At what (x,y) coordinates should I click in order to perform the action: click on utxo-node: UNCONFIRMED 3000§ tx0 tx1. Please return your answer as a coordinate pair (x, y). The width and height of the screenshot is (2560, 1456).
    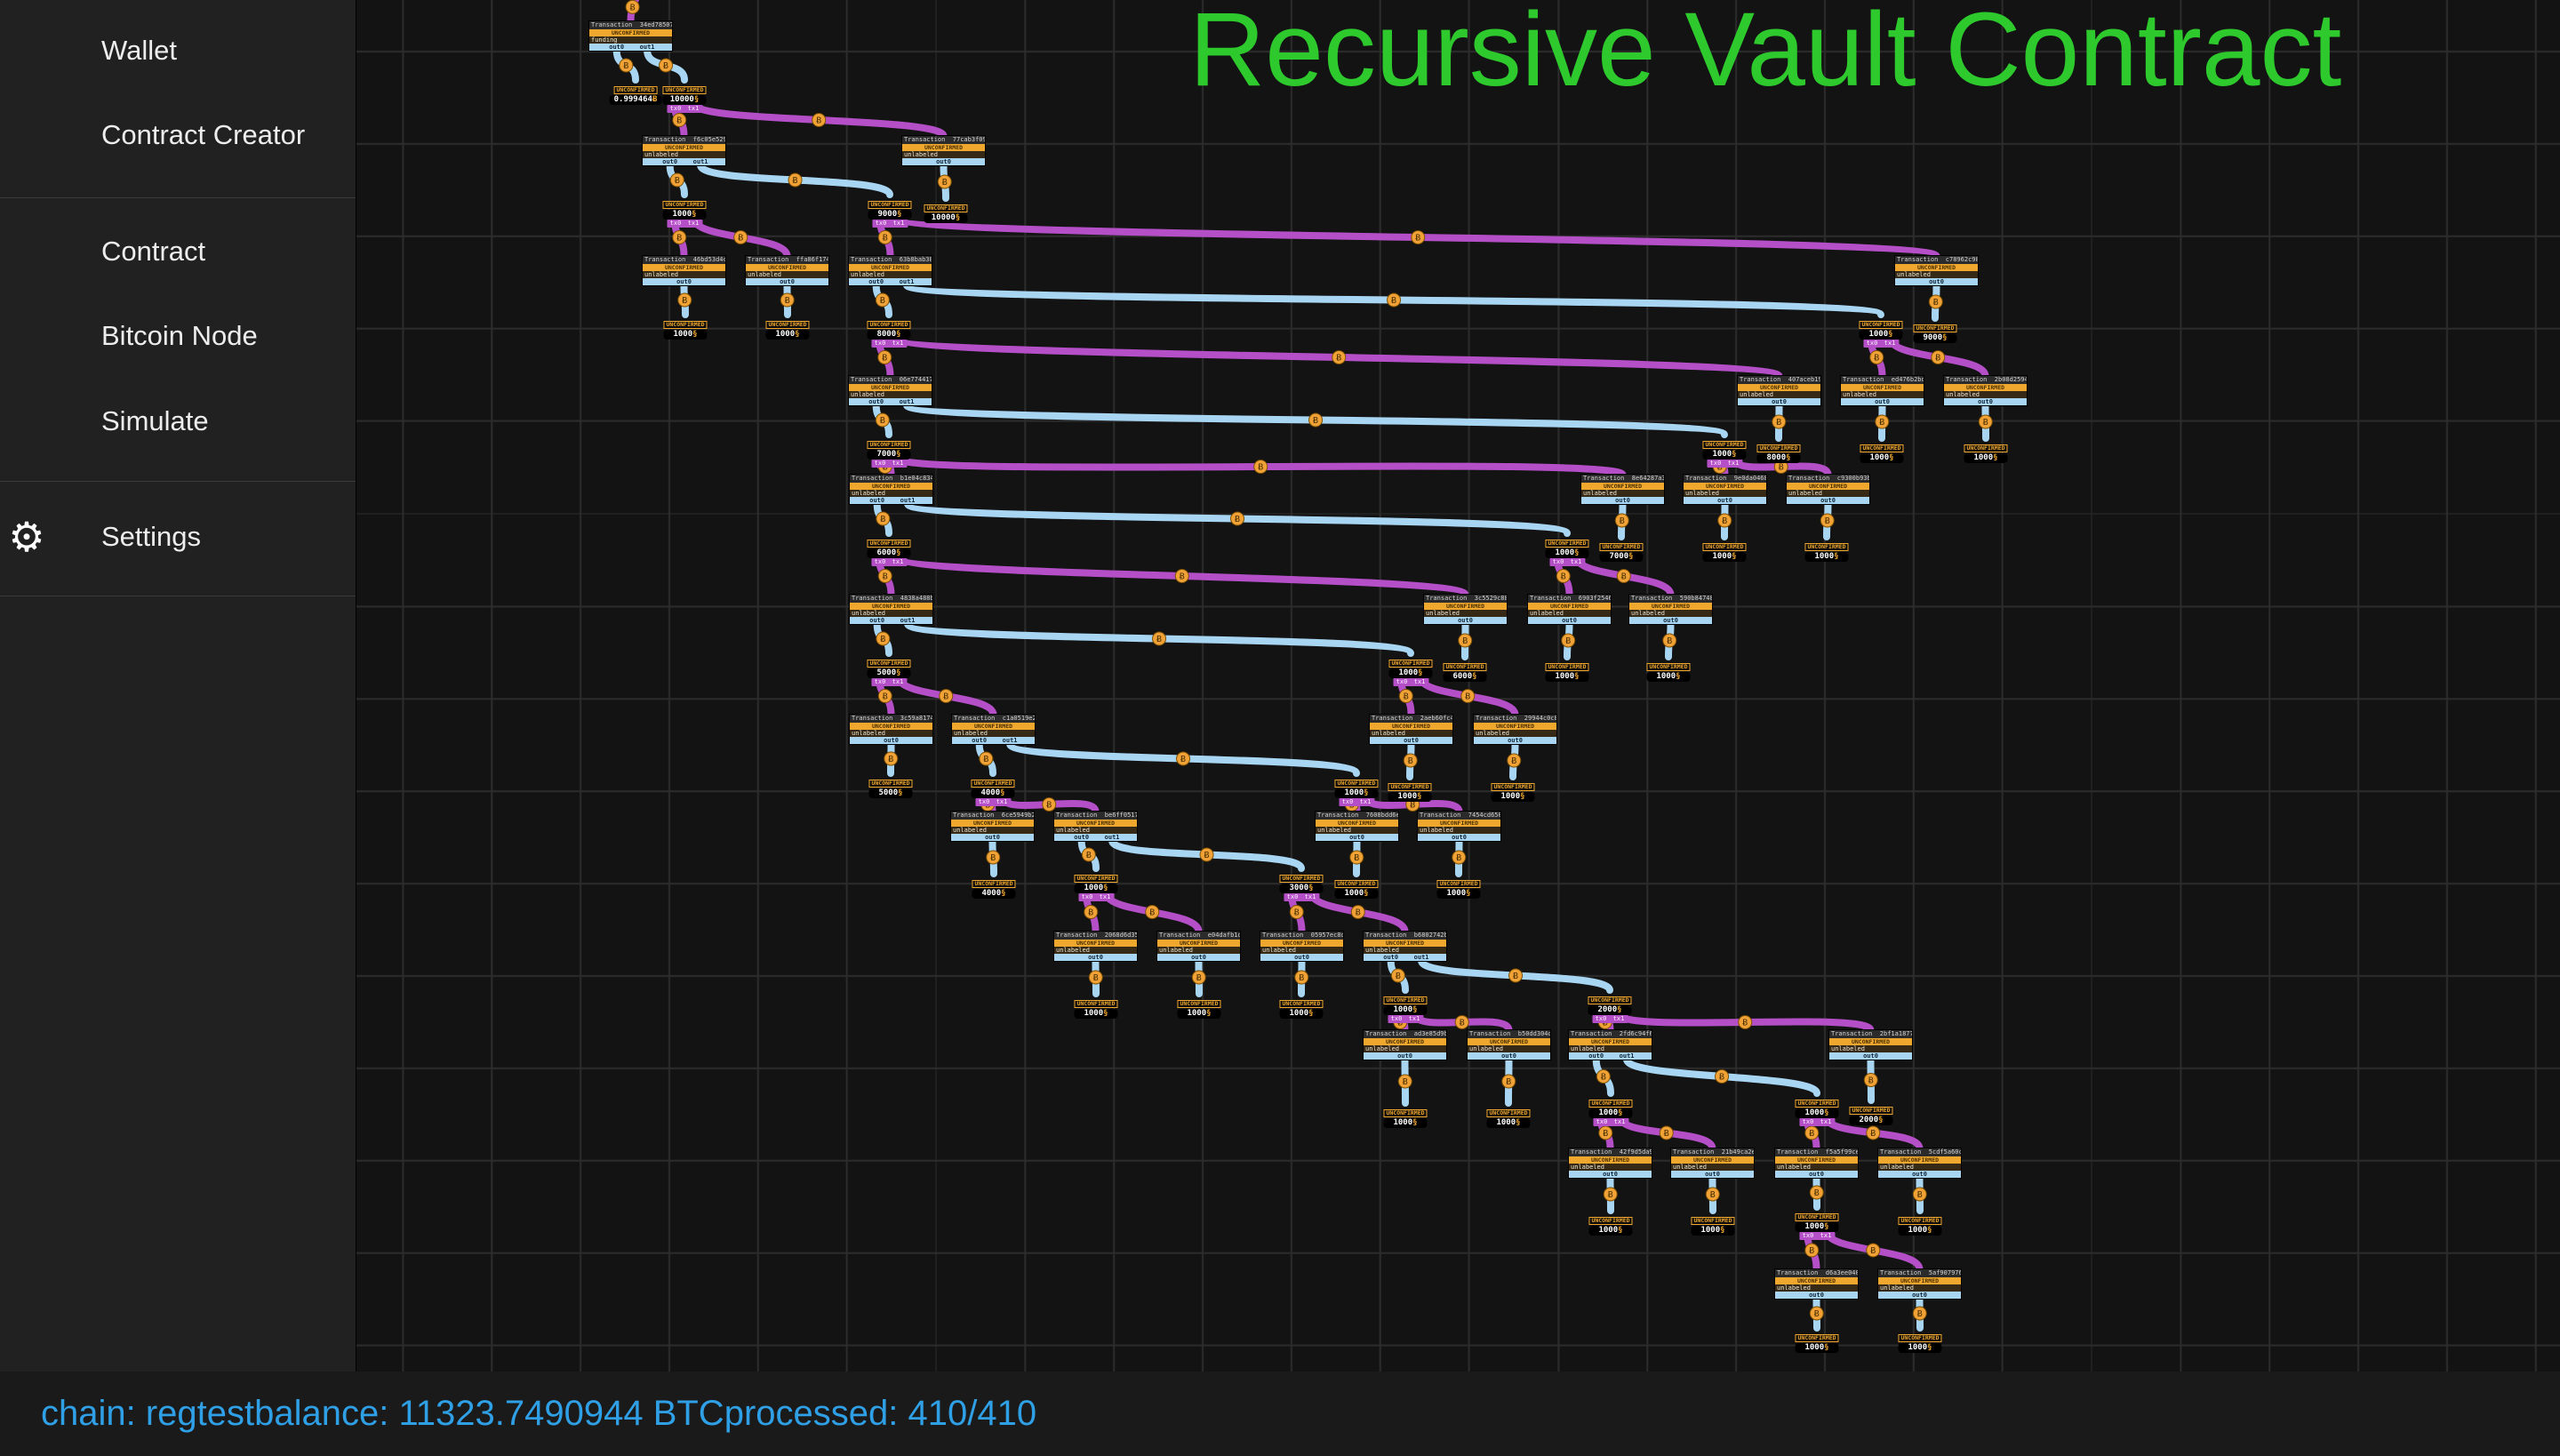
    Looking at the image, I should click on (1301, 884).